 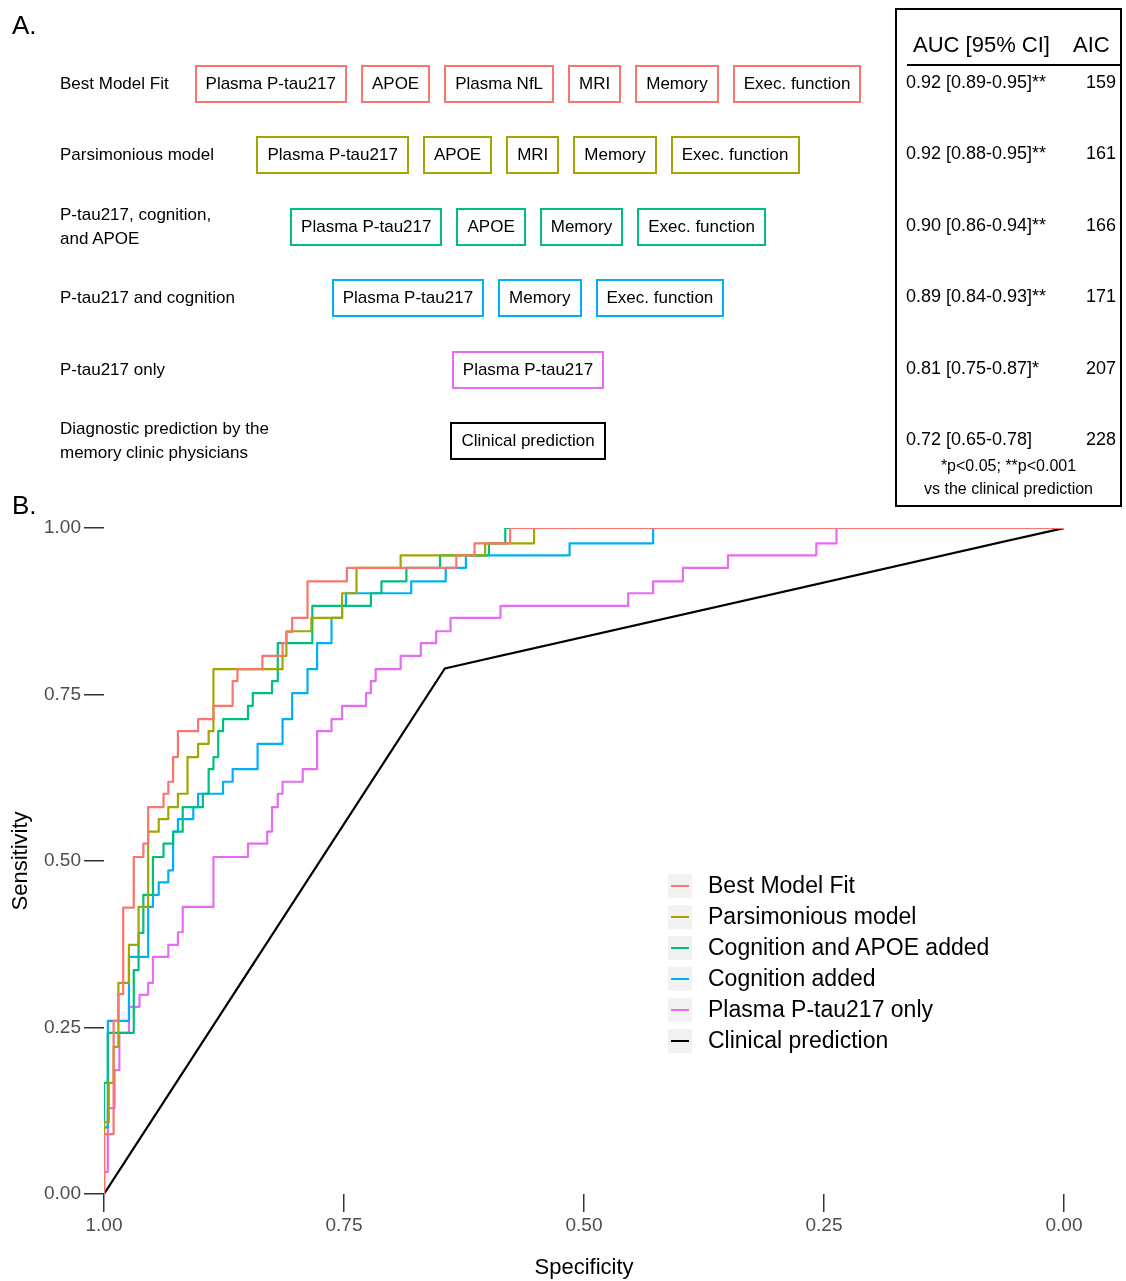 What do you see at coordinates (499, 83) in the screenshot?
I see `text: Plasma NfL` at bounding box center [499, 83].